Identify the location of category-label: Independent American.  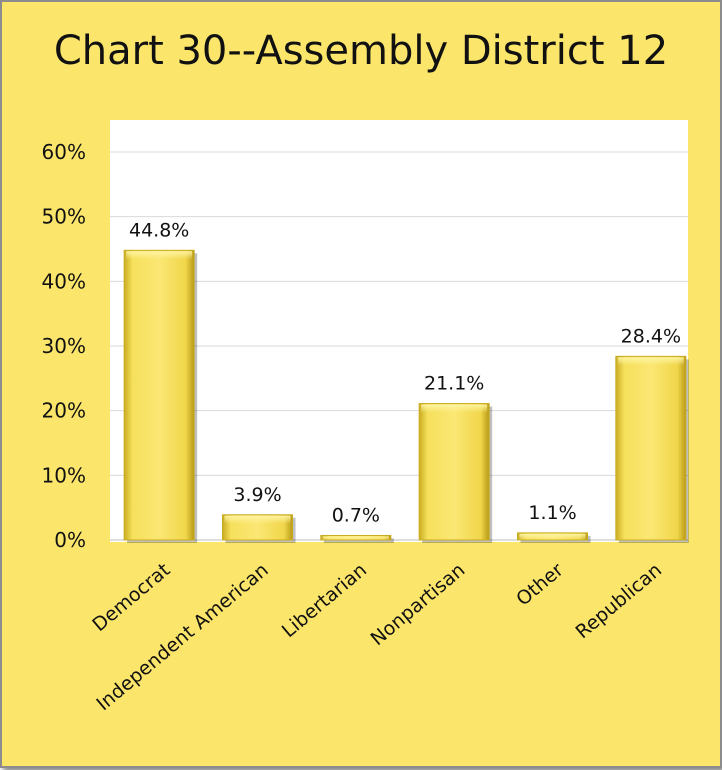
(182, 637).